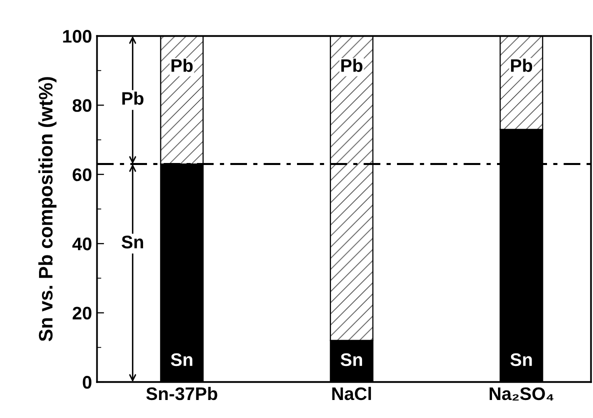  I want to click on y-tick-label: 80, so click(82, 105).